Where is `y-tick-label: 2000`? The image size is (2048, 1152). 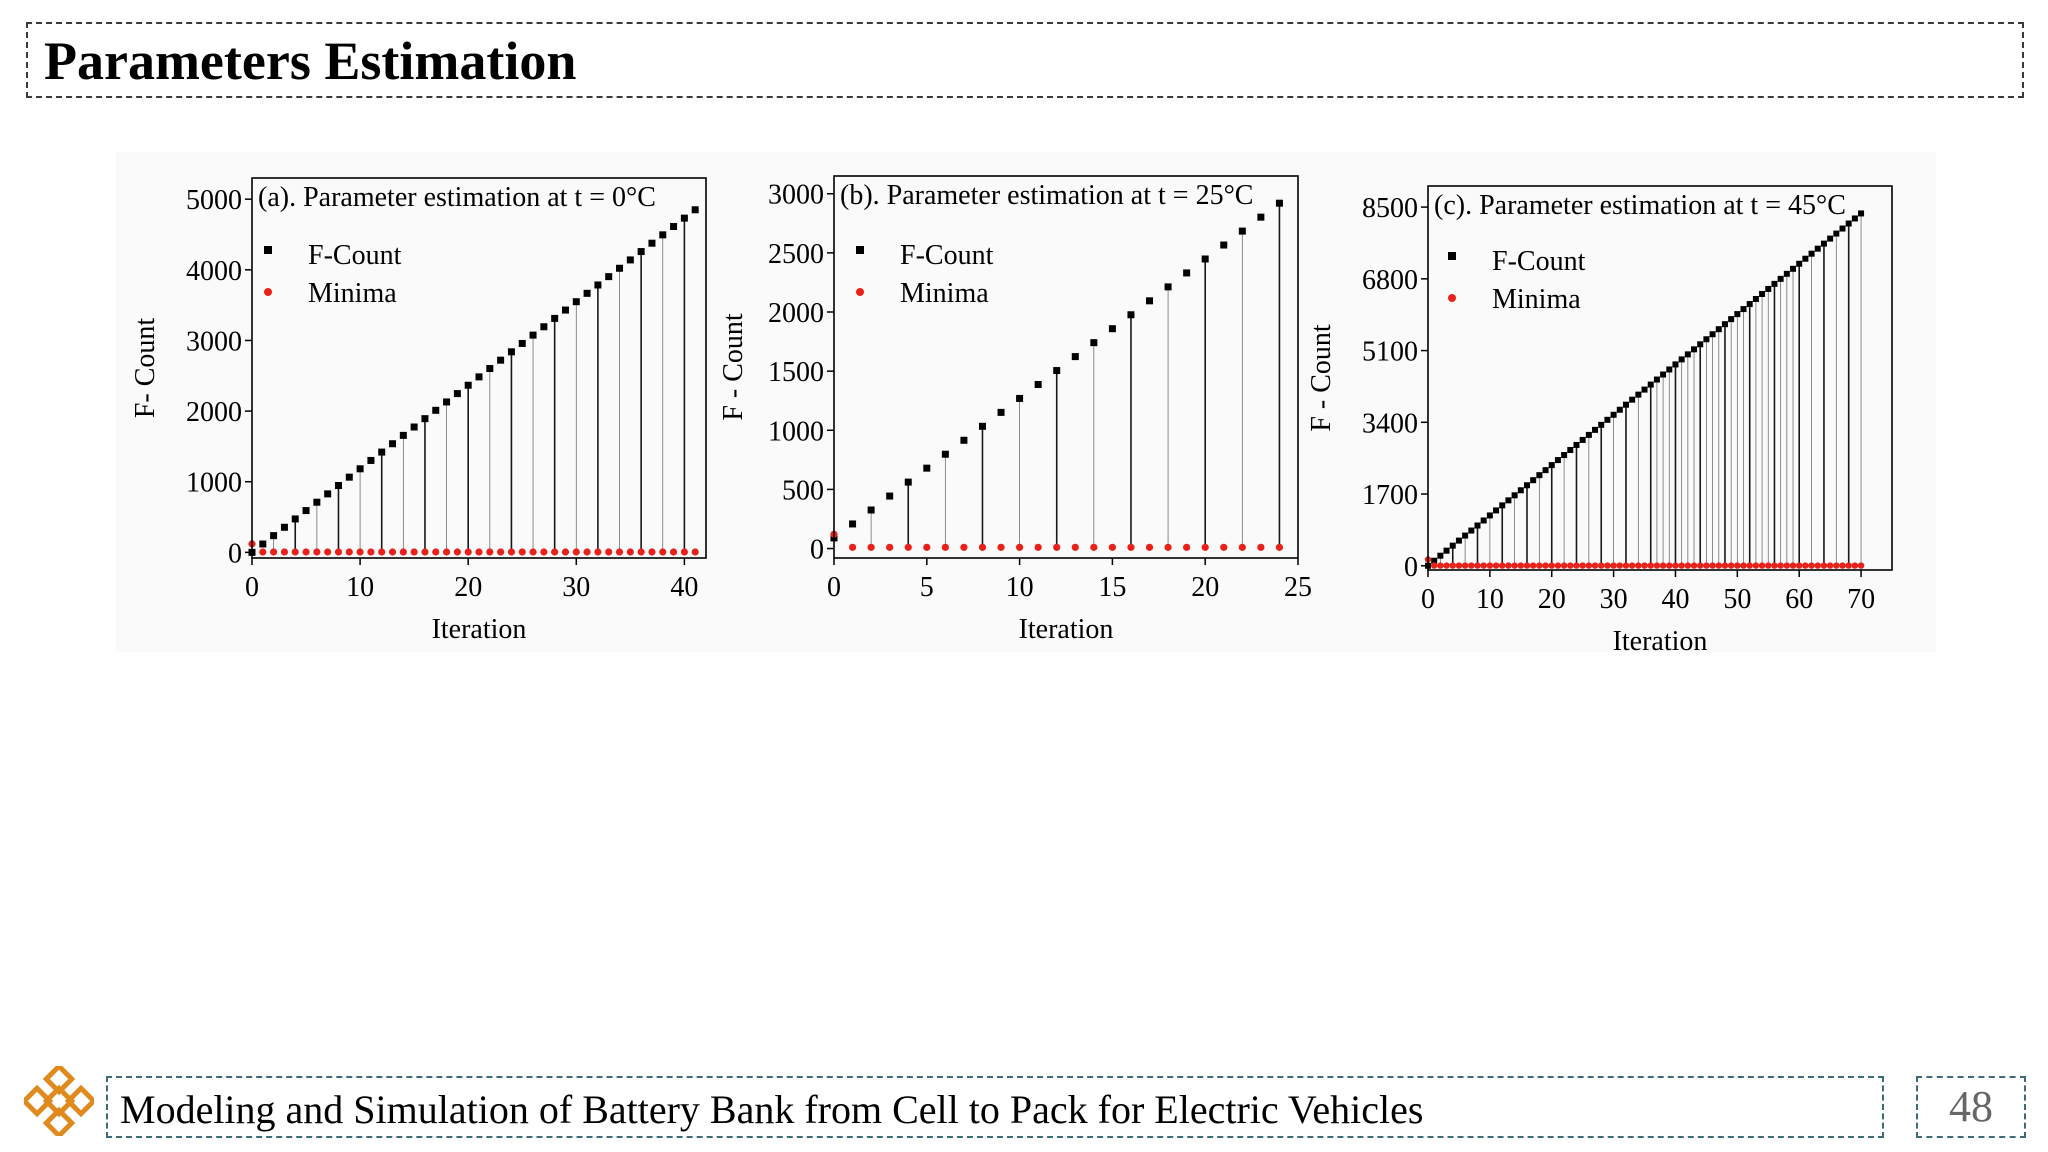
y-tick-label: 2000 is located at coordinates (214, 412).